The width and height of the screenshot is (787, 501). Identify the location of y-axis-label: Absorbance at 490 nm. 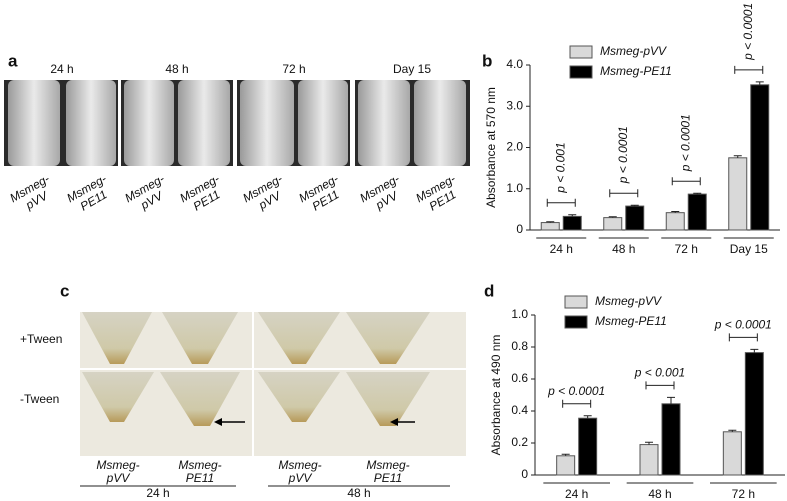
(496, 395).